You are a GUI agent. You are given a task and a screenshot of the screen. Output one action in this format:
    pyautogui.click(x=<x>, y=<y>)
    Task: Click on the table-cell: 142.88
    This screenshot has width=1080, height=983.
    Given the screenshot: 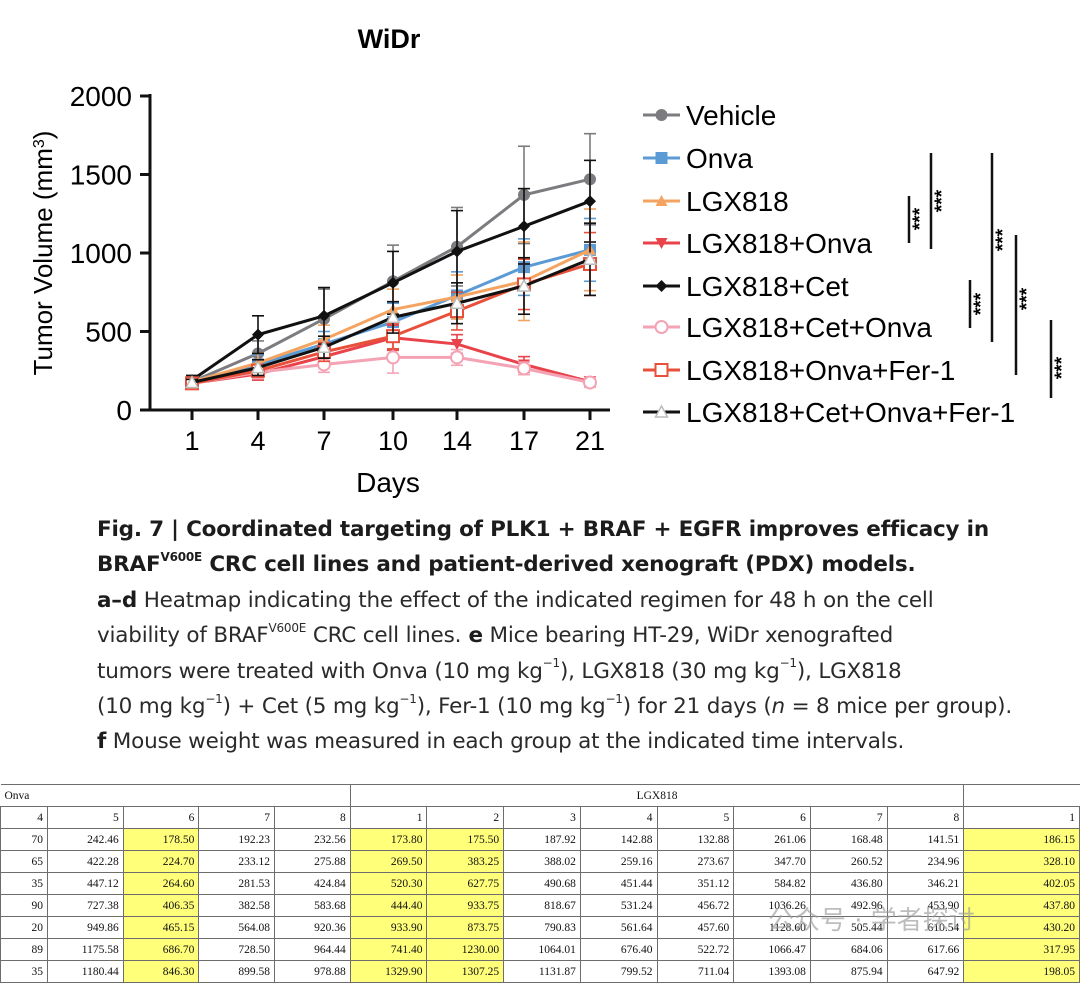 What is the action you would take?
    pyautogui.click(x=618, y=839)
    